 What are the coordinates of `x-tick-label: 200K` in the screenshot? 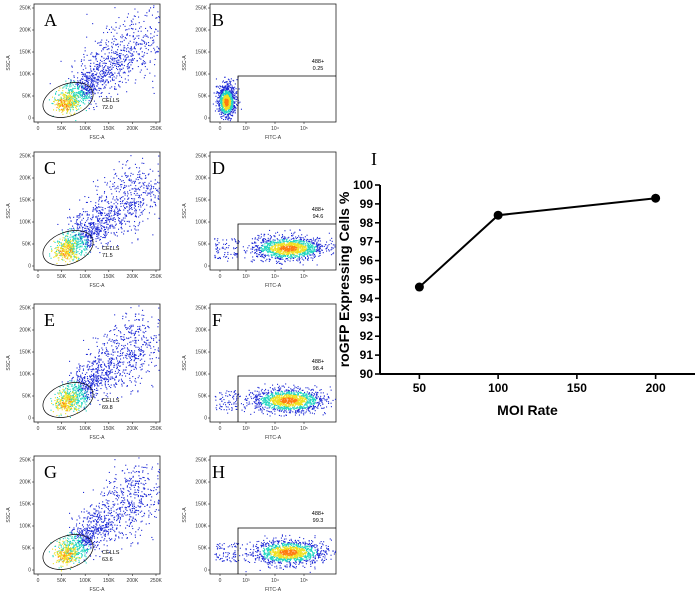 It's located at (133, 129).